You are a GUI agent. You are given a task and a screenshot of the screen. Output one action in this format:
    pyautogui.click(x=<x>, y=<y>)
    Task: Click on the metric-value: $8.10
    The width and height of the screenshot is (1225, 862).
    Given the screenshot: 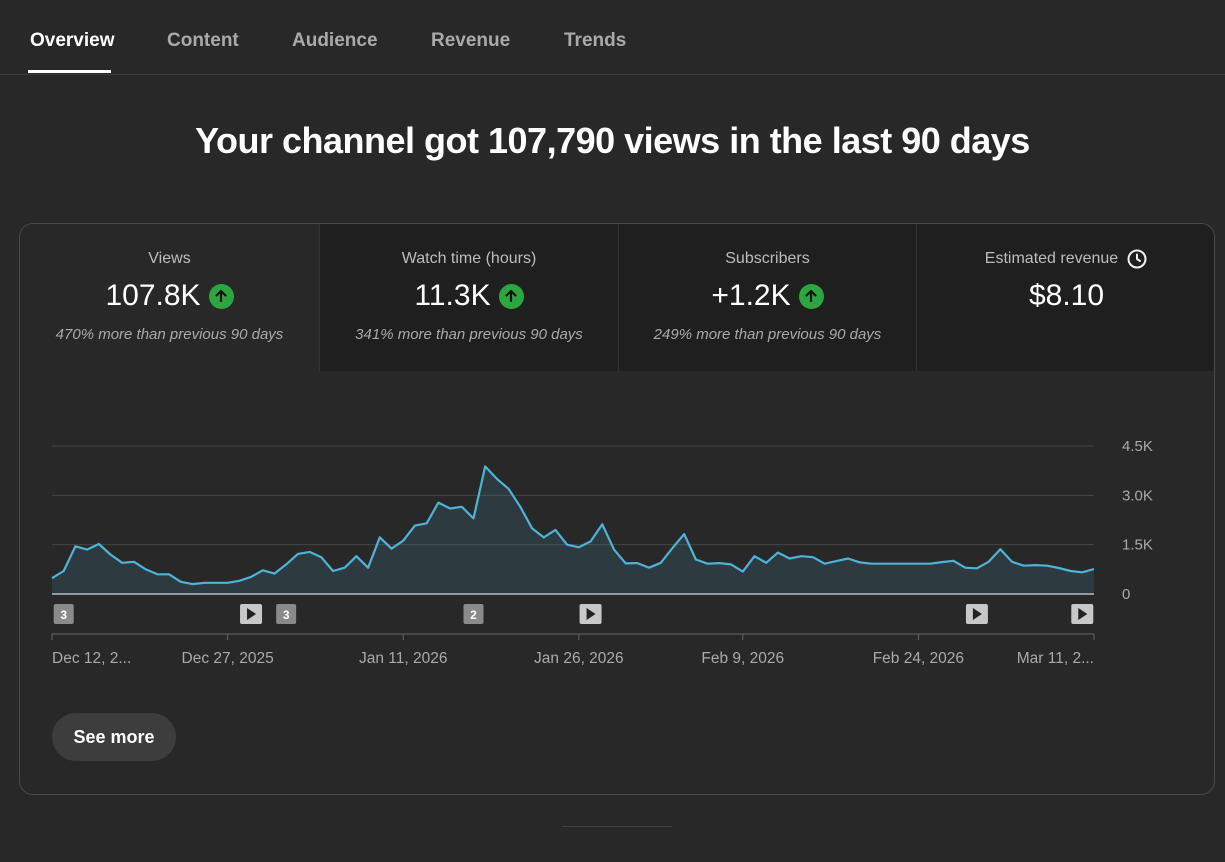 What is the action you would take?
    pyautogui.click(x=1066, y=295)
    